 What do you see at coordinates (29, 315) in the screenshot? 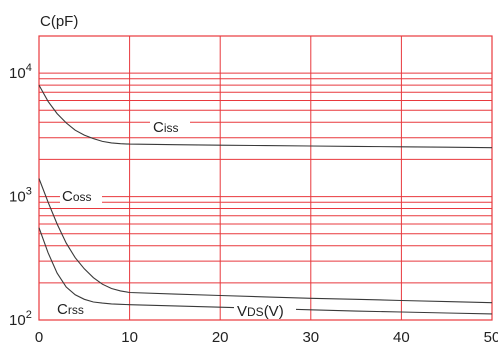
I see `y-tick-exponent: 2` at bounding box center [29, 315].